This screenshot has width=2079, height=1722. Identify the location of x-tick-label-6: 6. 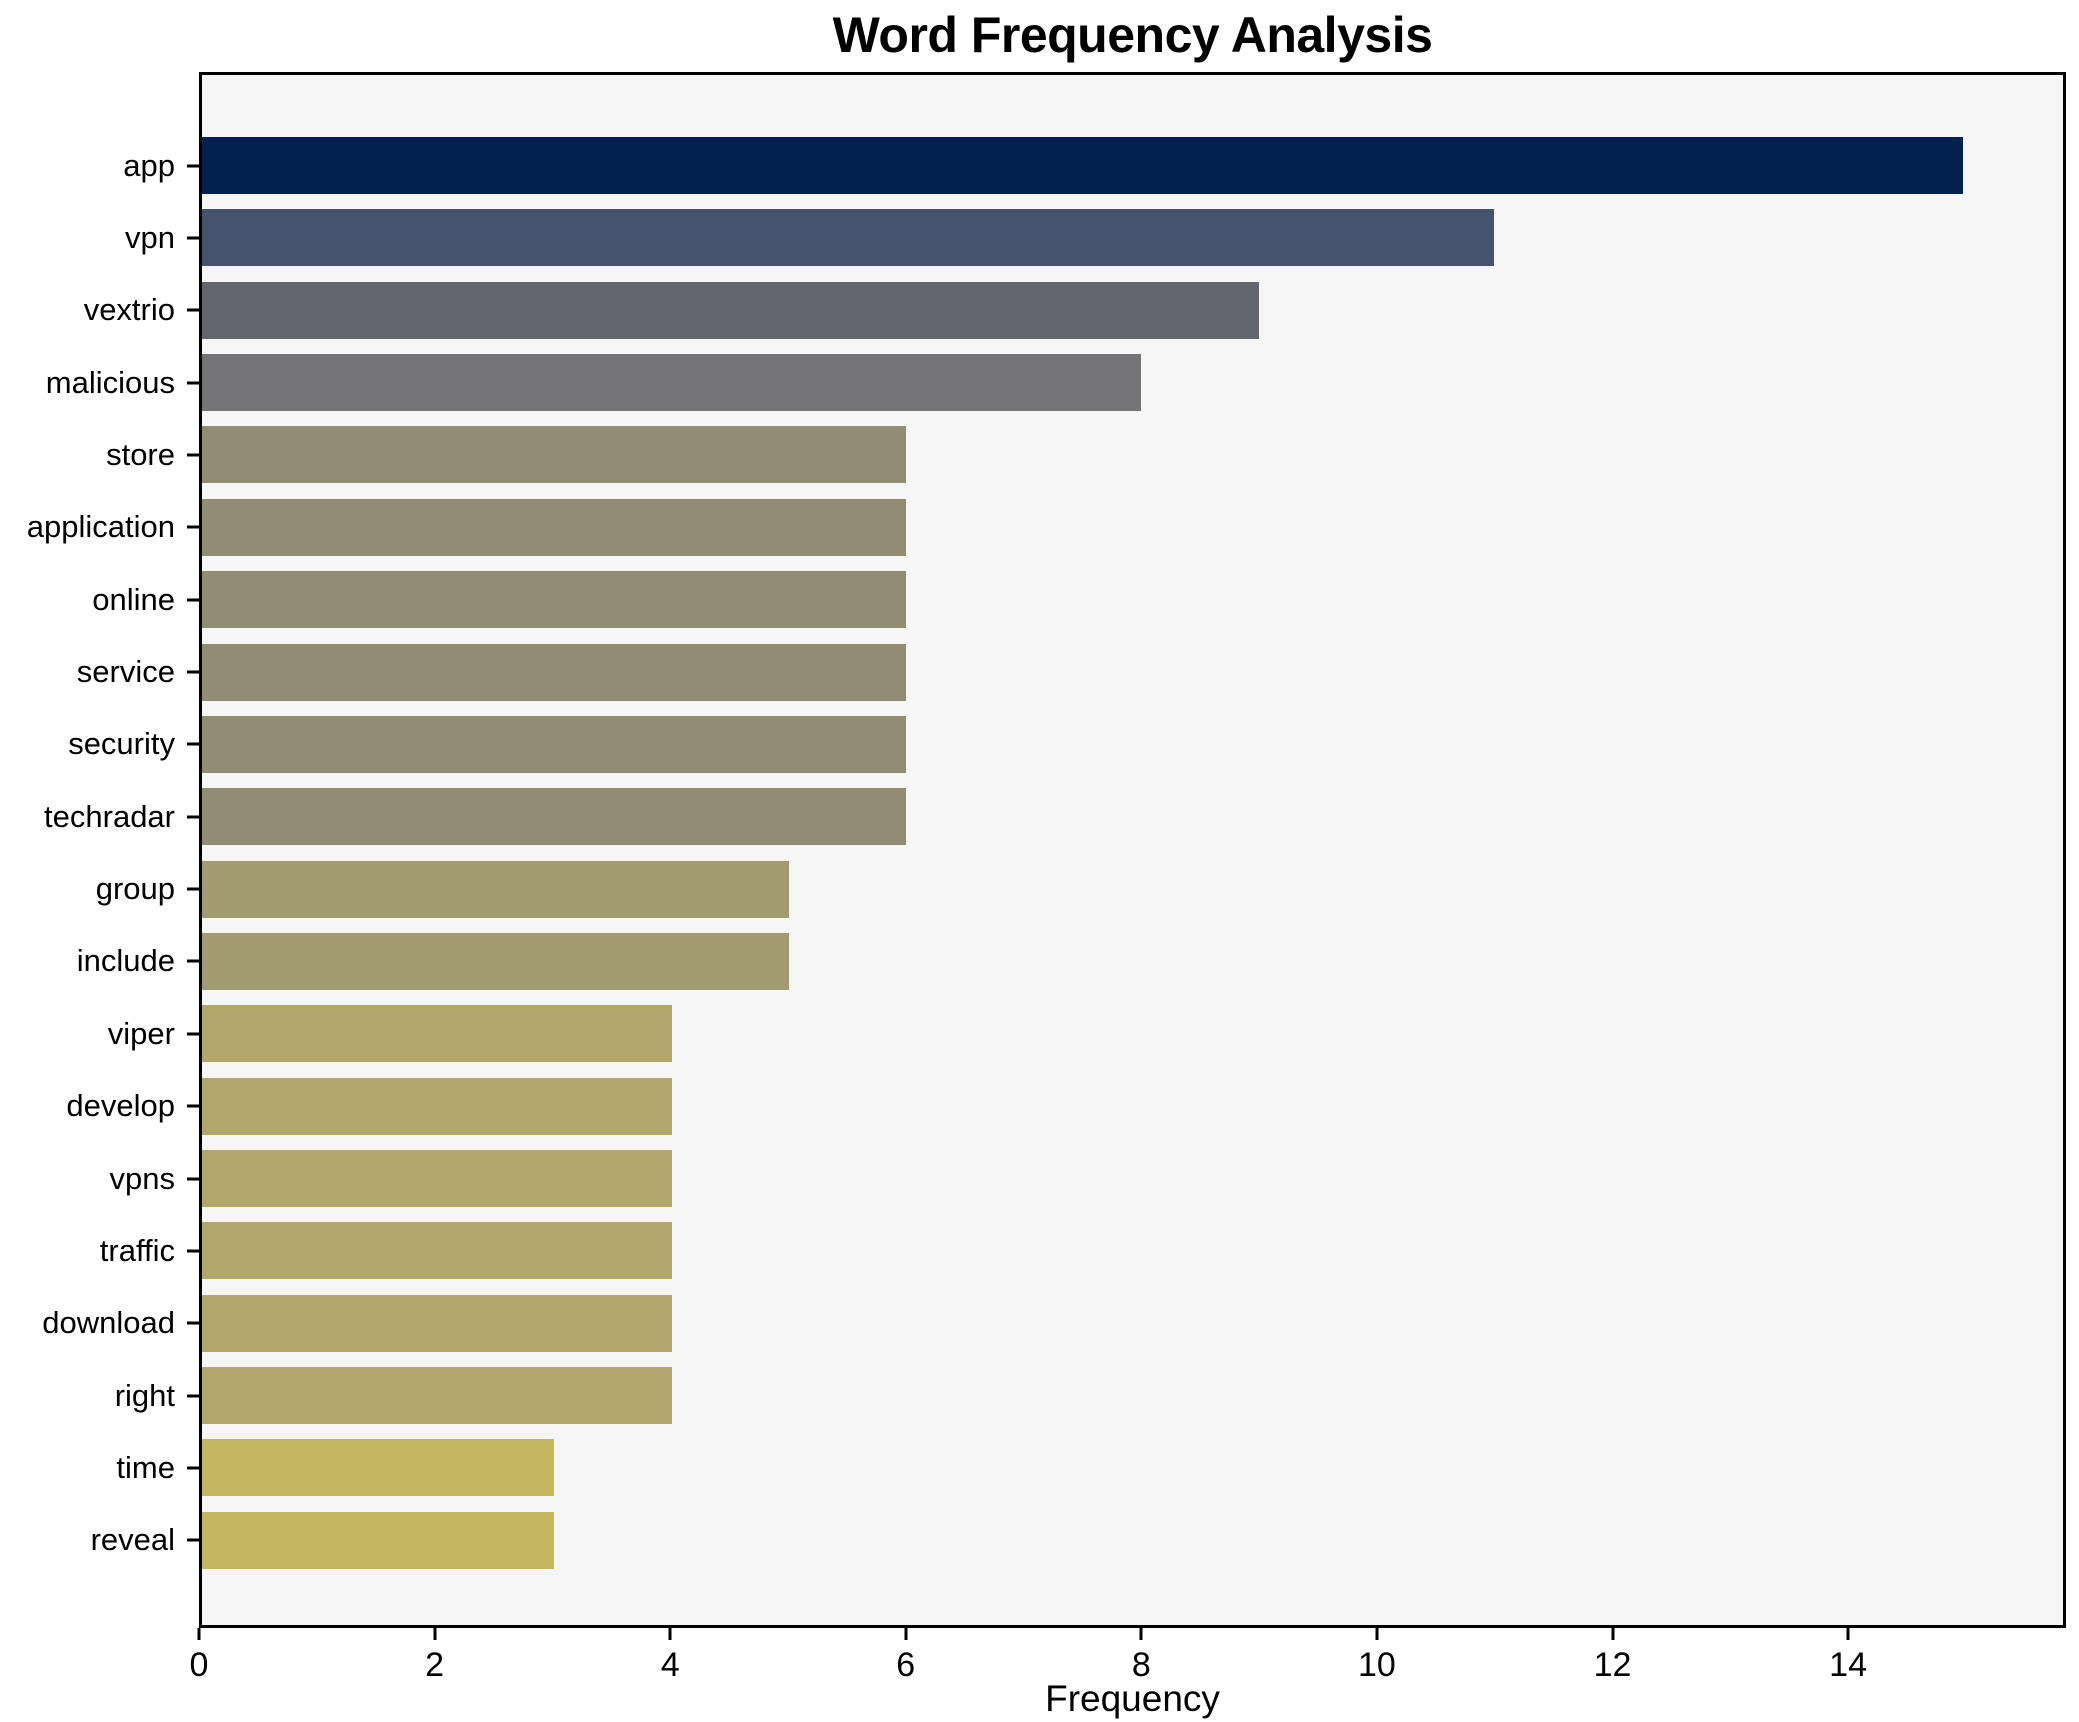
(906, 1665).